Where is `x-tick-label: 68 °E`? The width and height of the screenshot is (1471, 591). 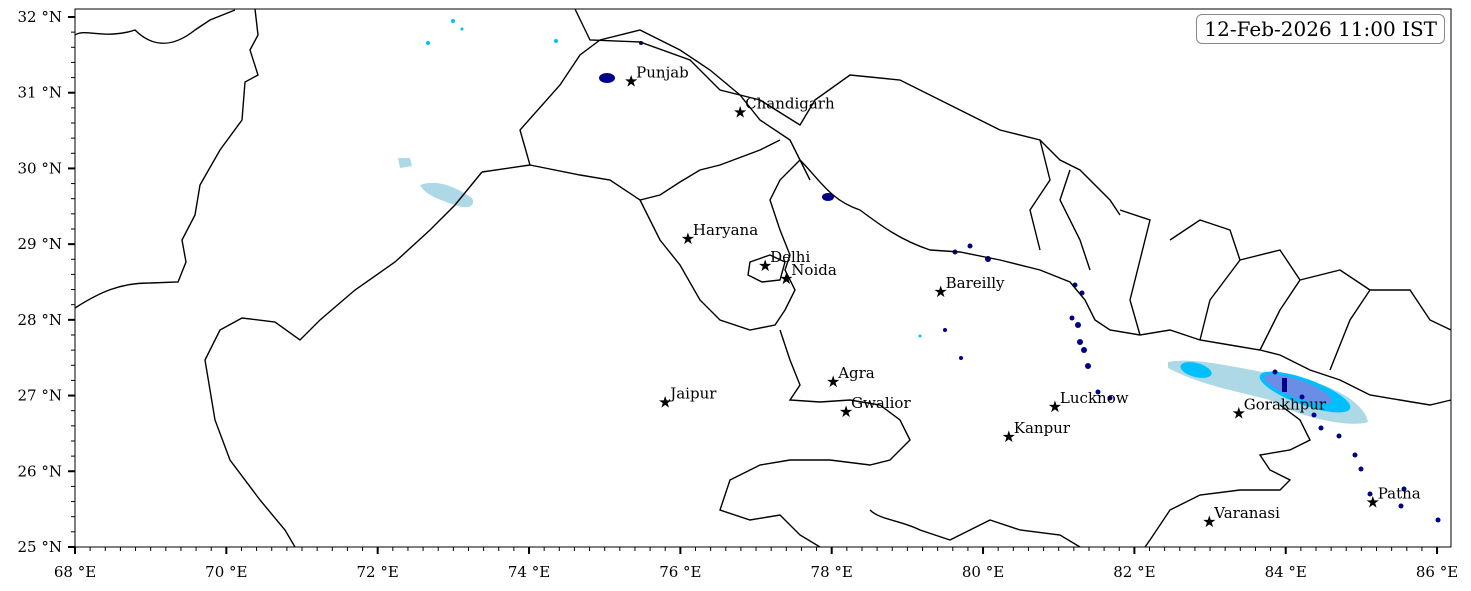
x-tick-label: 68 °E is located at coordinates (75, 572).